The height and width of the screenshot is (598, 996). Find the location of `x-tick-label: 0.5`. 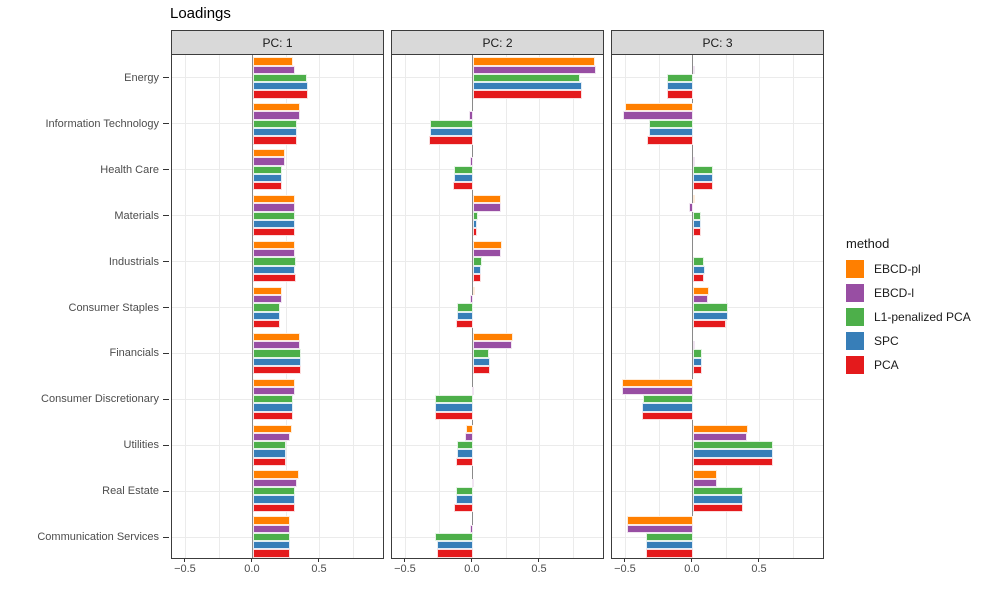

x-tick-label: 0.5 is located at coordinates (759, 569).